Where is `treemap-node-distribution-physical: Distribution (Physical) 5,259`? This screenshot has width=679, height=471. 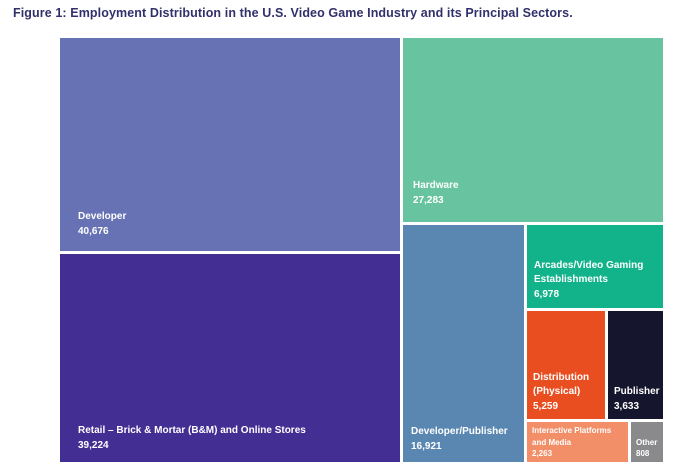 treemap-node-distribution-physical: Distribution (Physical) 5,259 is located at coordinates (566, 365).